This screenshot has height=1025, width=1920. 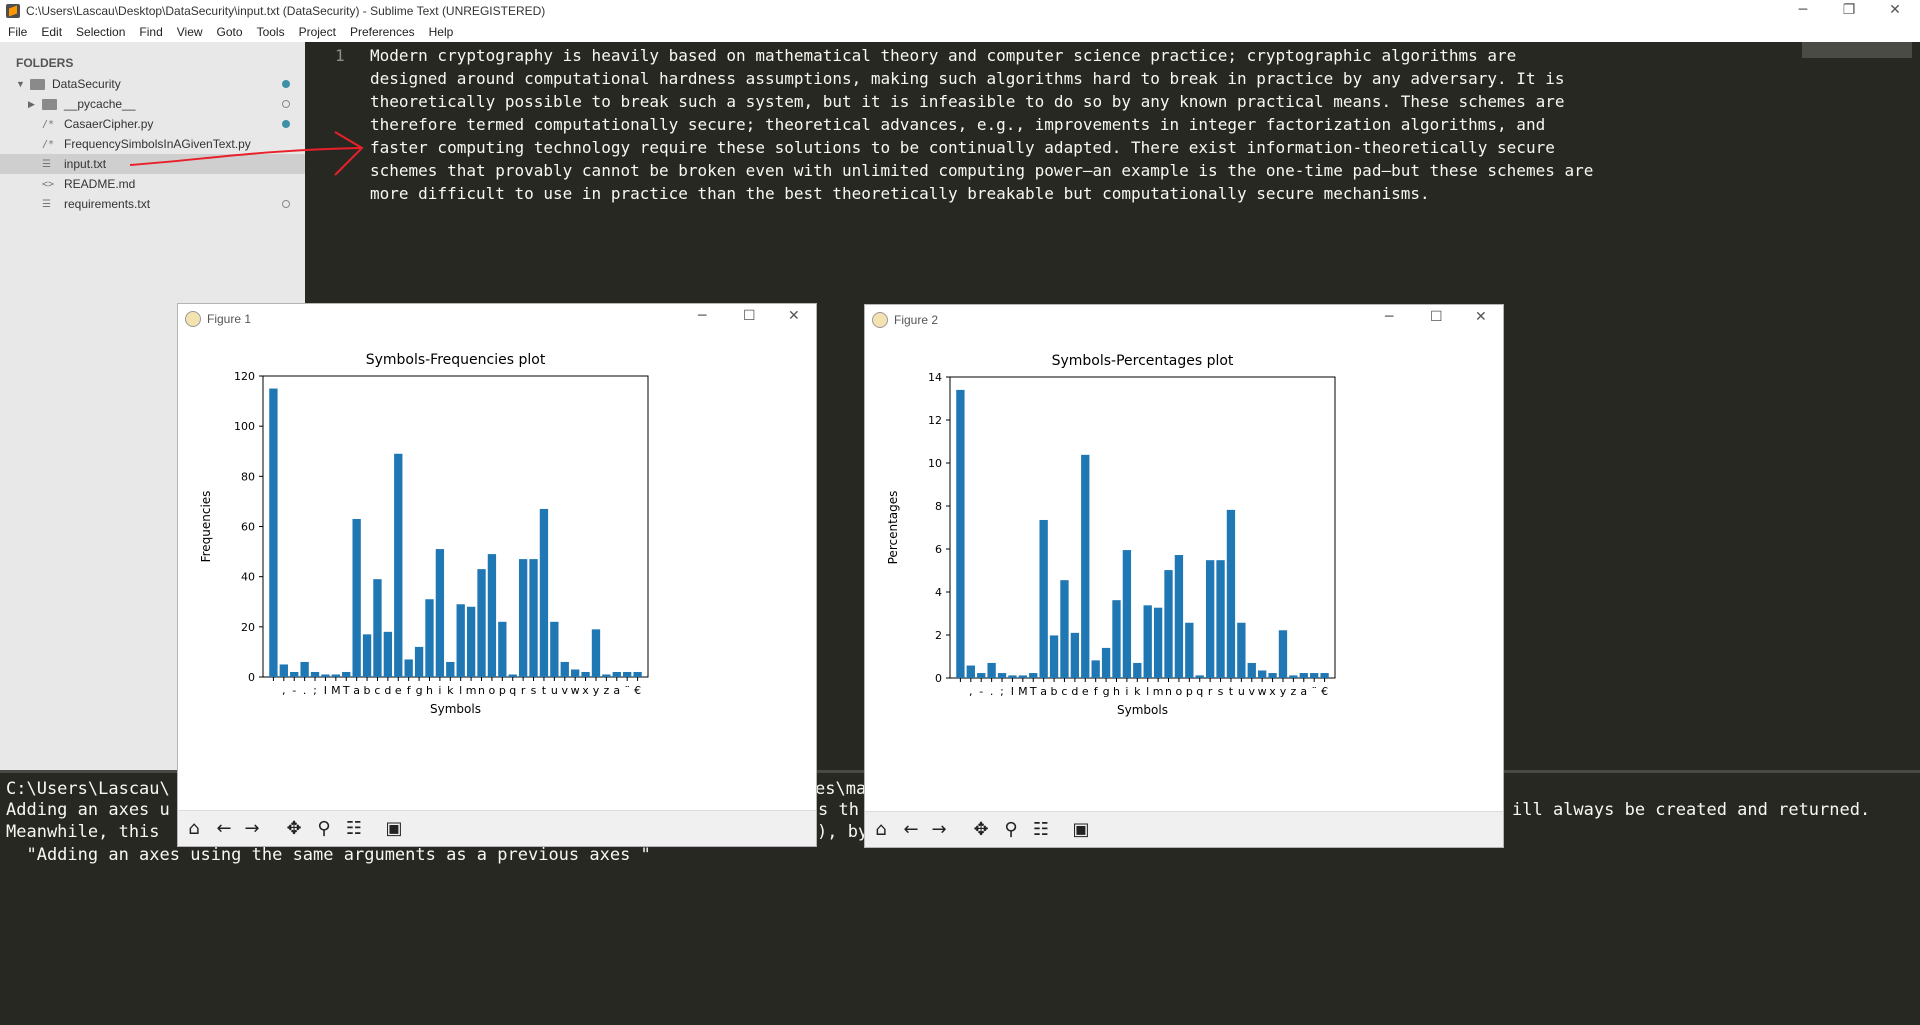 I want to click on tree-item-pycache: ▶ __pycache__, so click(x=152, y=104).